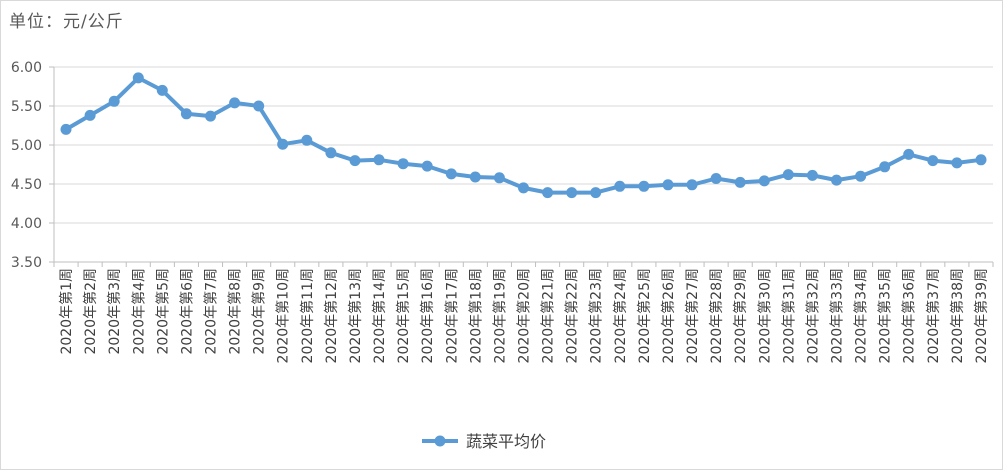 This screenshot has width=1003, height=470. I want to click on x-tick-label: 2020年第4周, so click(138, 311).